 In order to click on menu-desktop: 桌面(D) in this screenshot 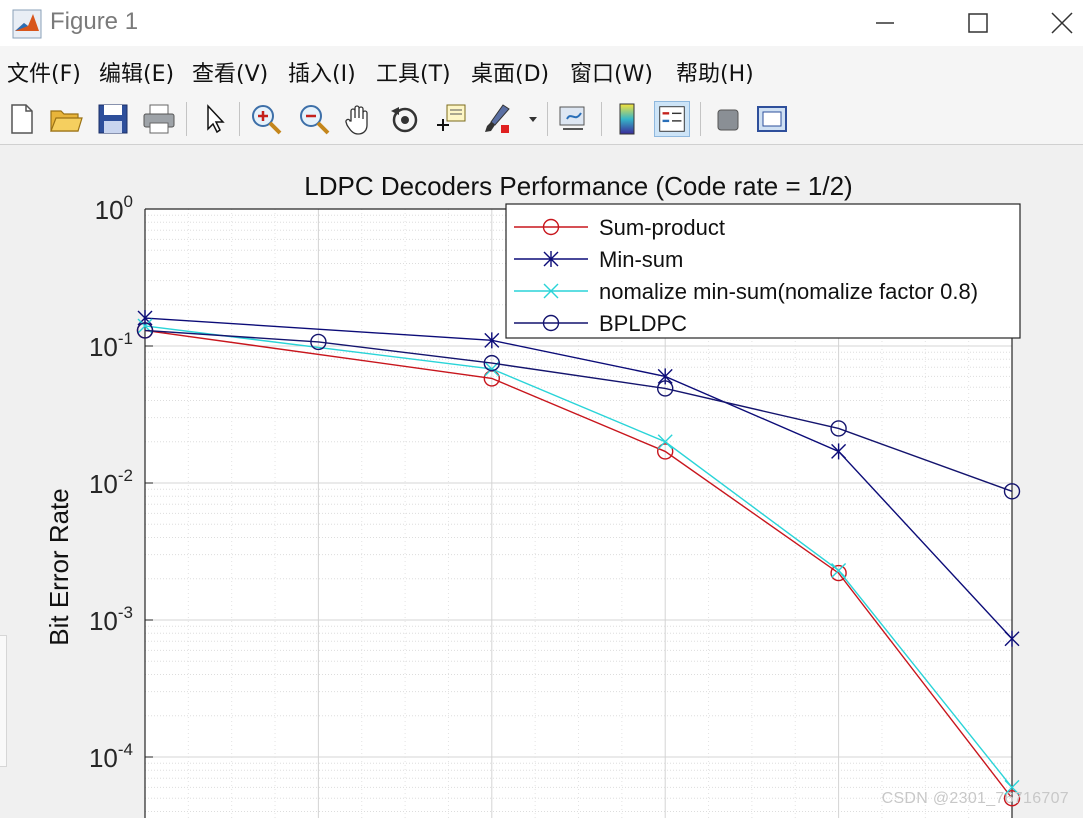, I will do `click(510, 74)`.